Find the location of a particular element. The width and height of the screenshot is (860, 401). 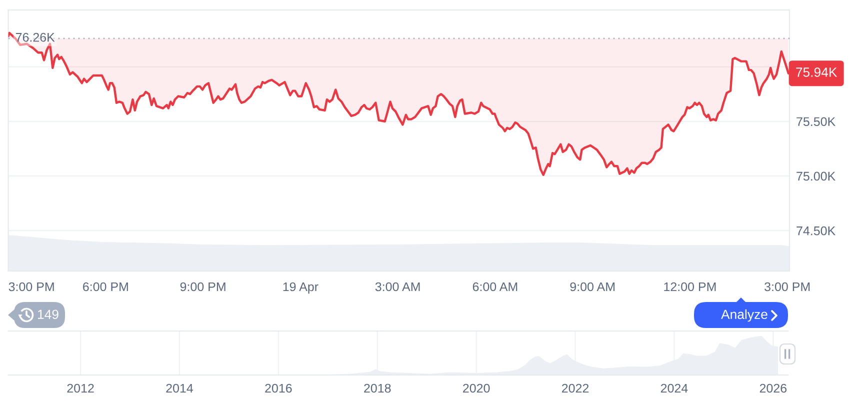

ref-line-label: 76.26K is located at coordinates (35, 37).